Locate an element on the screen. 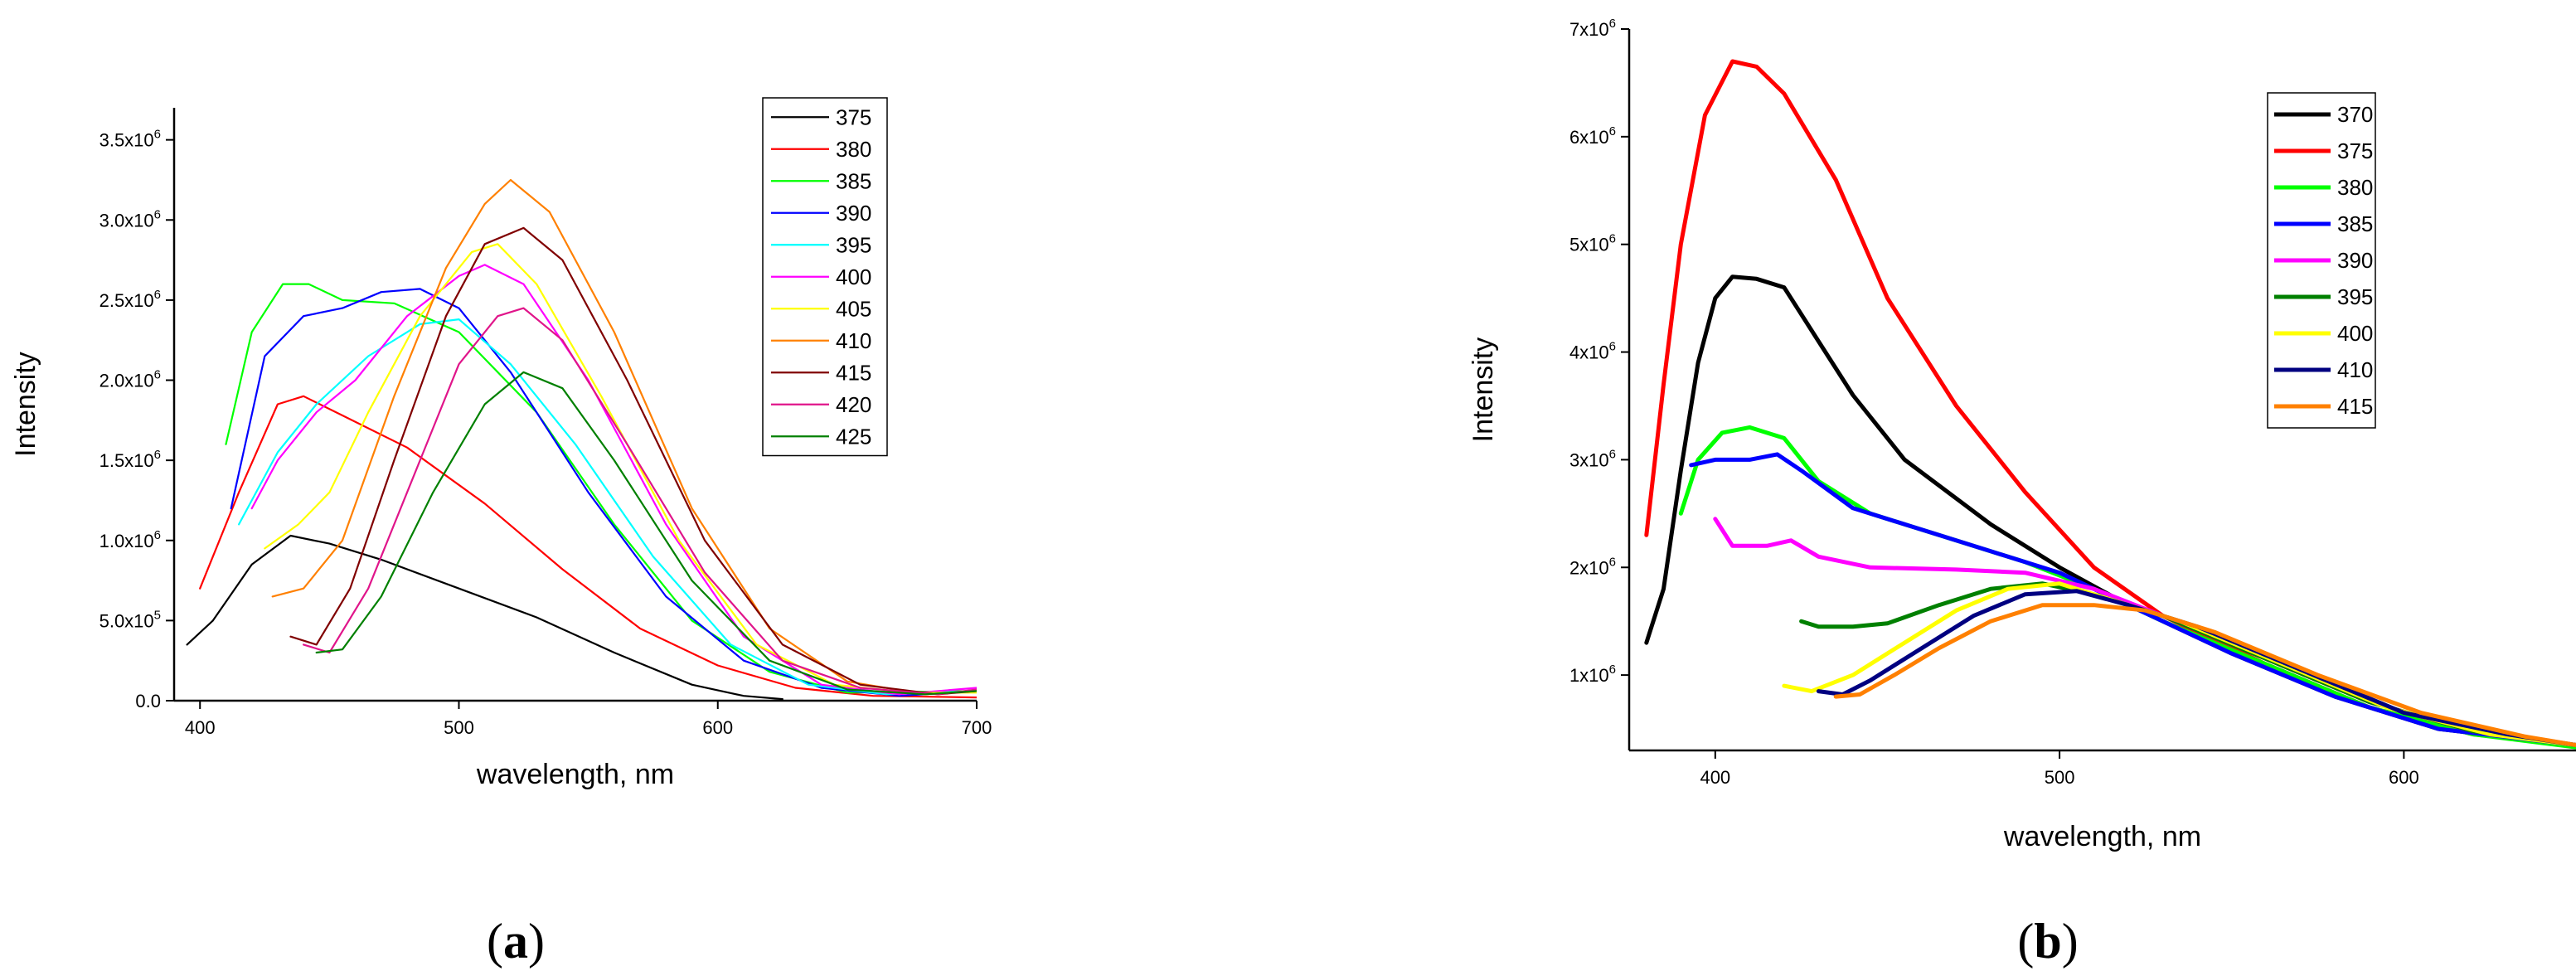 Image resolution: width=2576 pixels, height=971 pixels. y-tick-label: 2.0x10⁶ is located at coordinates (130, 379).